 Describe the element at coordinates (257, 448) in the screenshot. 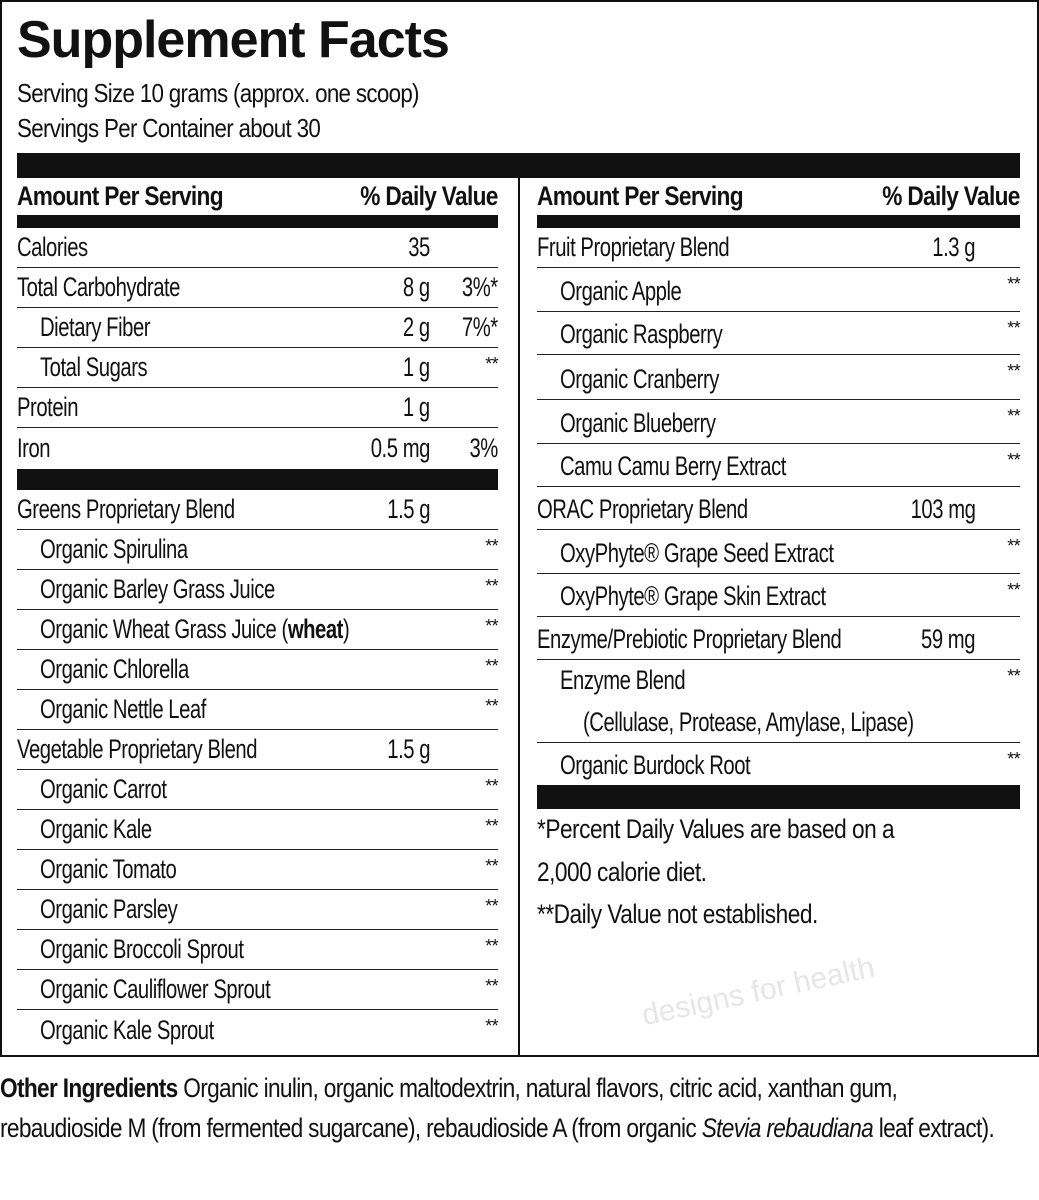

I see `nutrient-row: Iron 0.5 mg 3%` at that location.